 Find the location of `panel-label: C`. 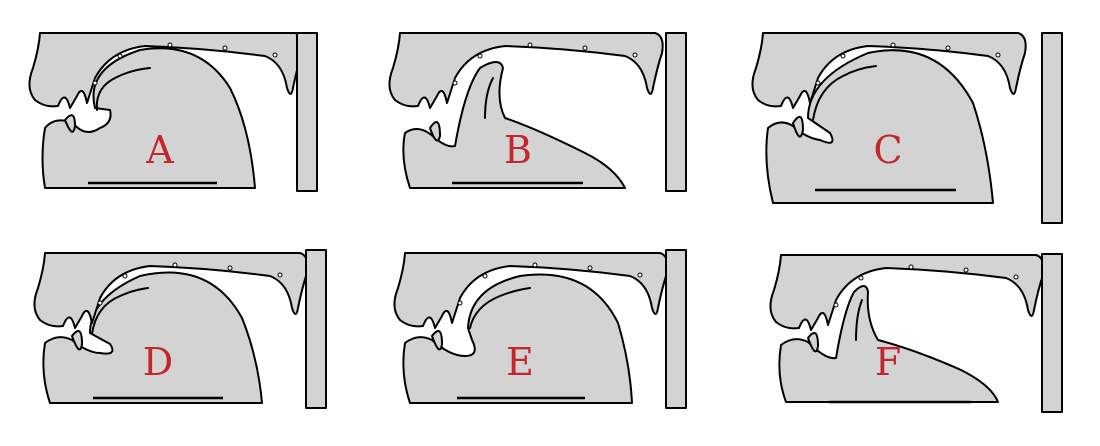

panel-label: C is located at coordinates (887, 150).